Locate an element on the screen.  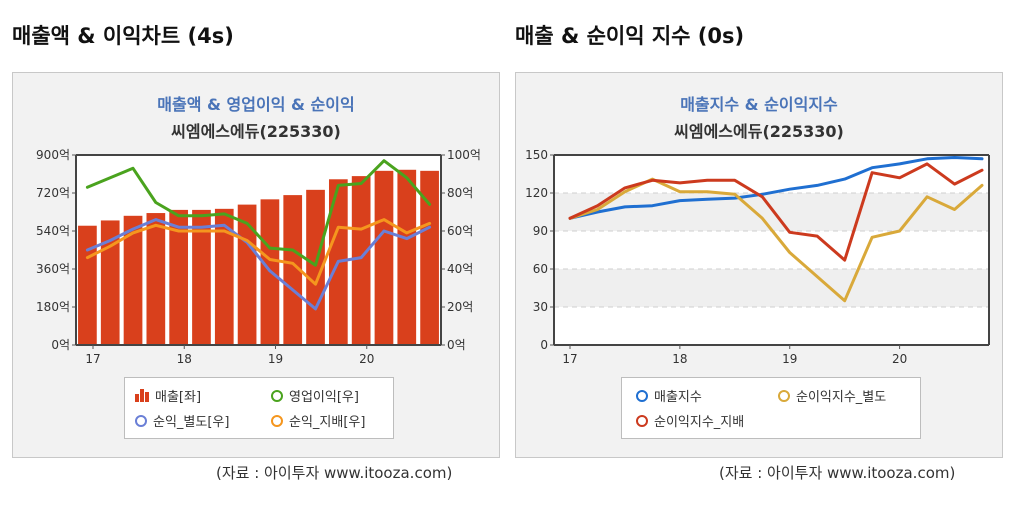
right-y-tick-label: 0억 is located at coordinates (456, 345).